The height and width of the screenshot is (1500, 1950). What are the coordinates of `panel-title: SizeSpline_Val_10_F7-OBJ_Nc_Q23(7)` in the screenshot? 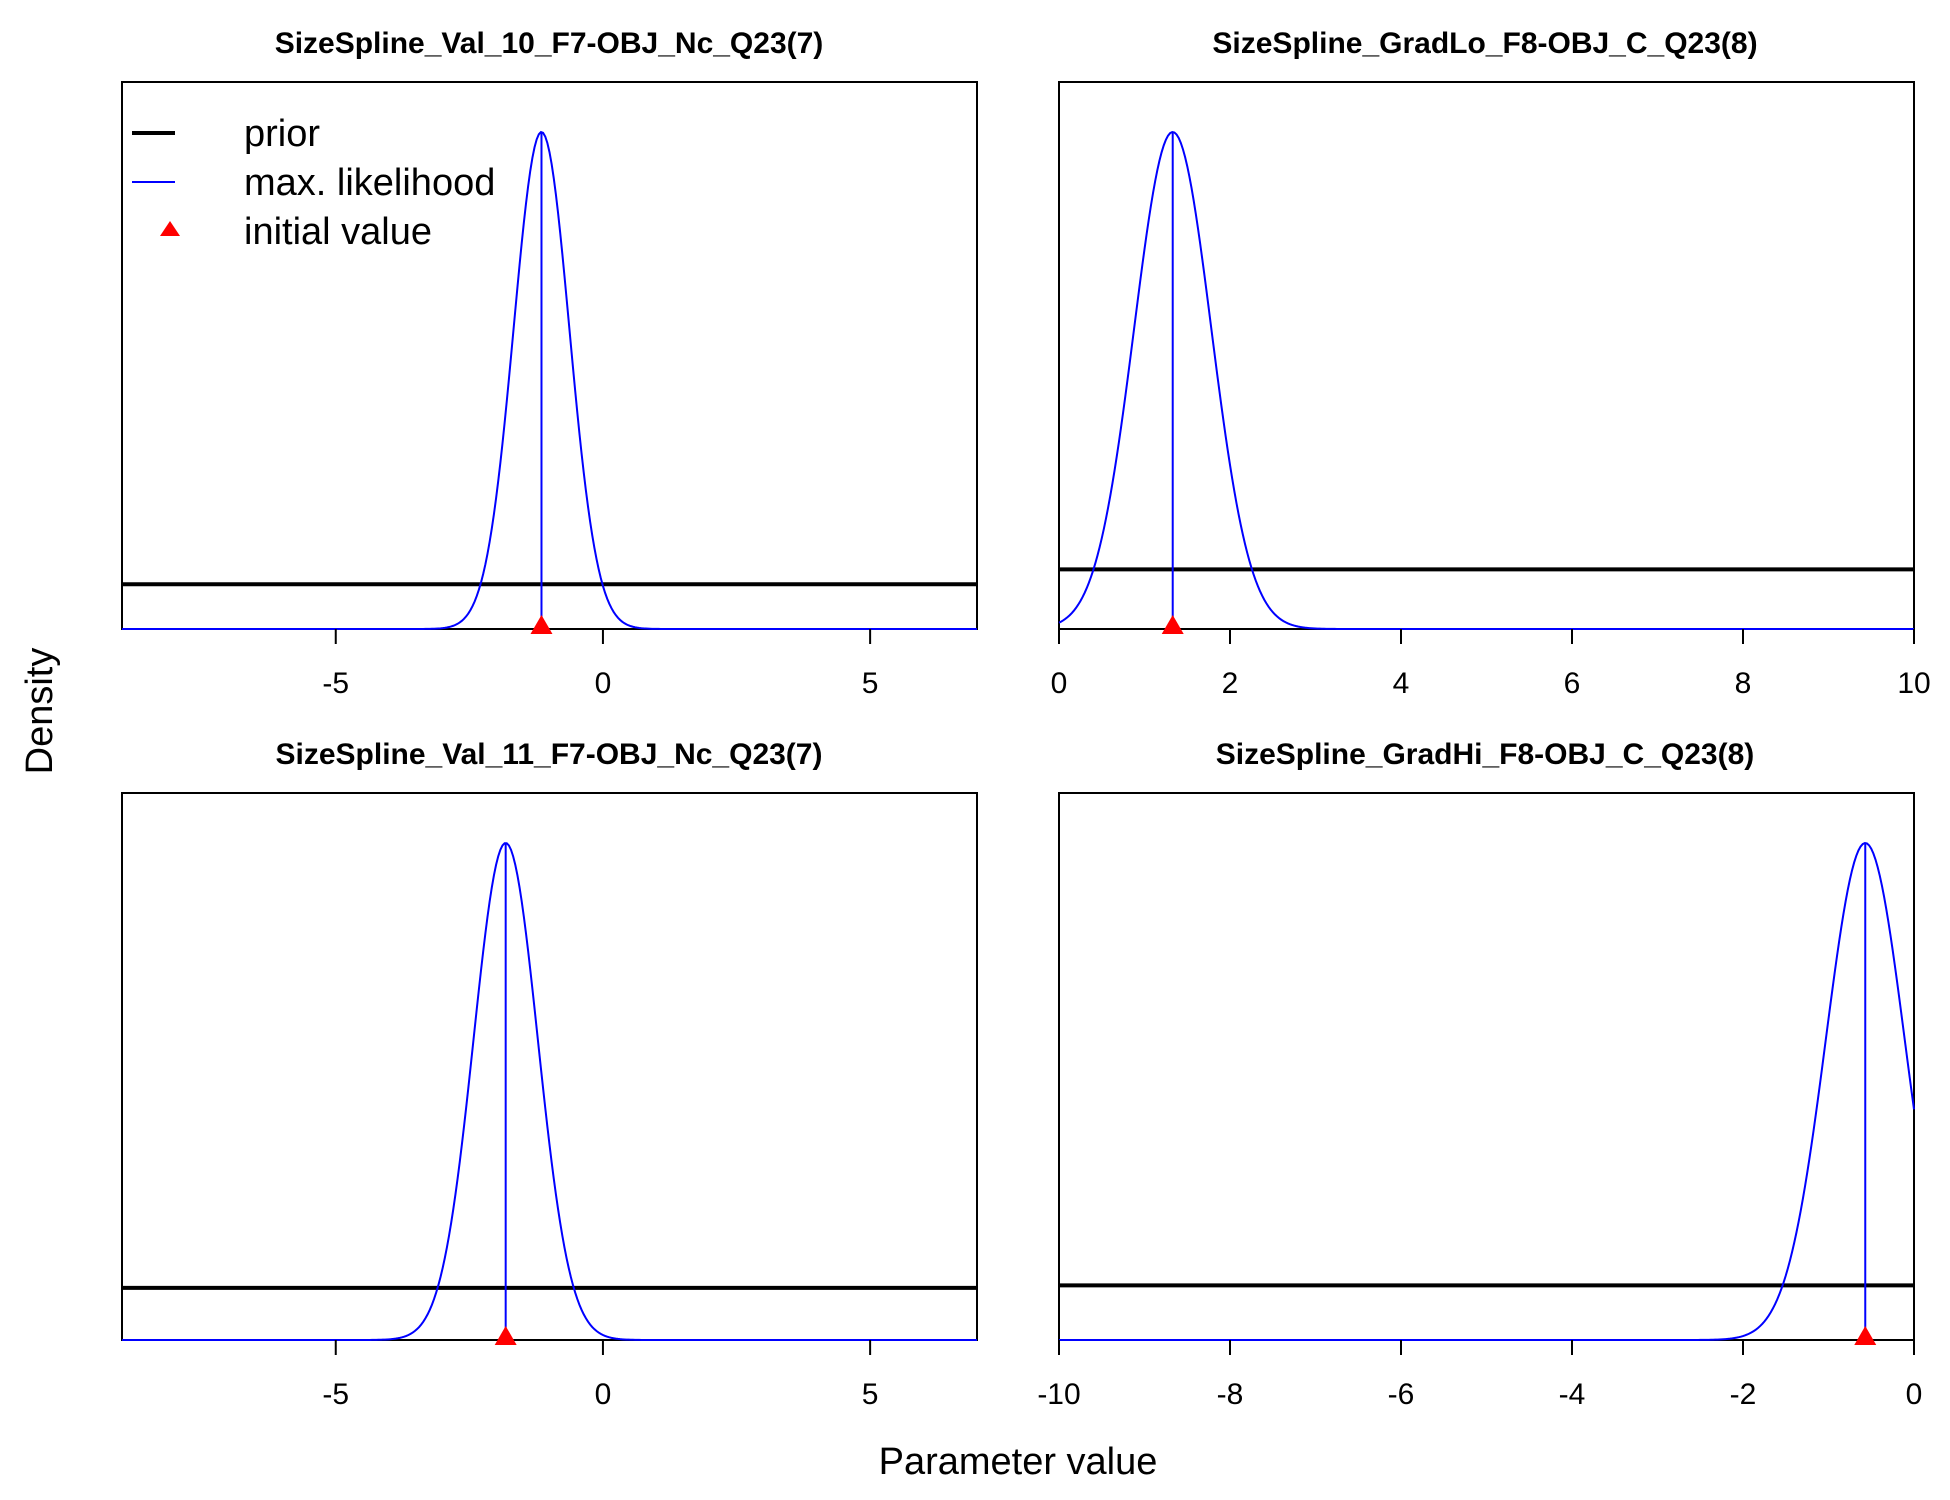 It's located at (549, 43).